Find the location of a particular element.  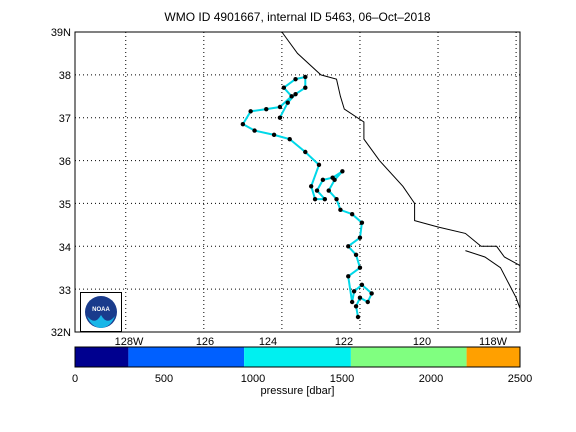

lat-tick-label: 38 is located at coordinates (65, 76).